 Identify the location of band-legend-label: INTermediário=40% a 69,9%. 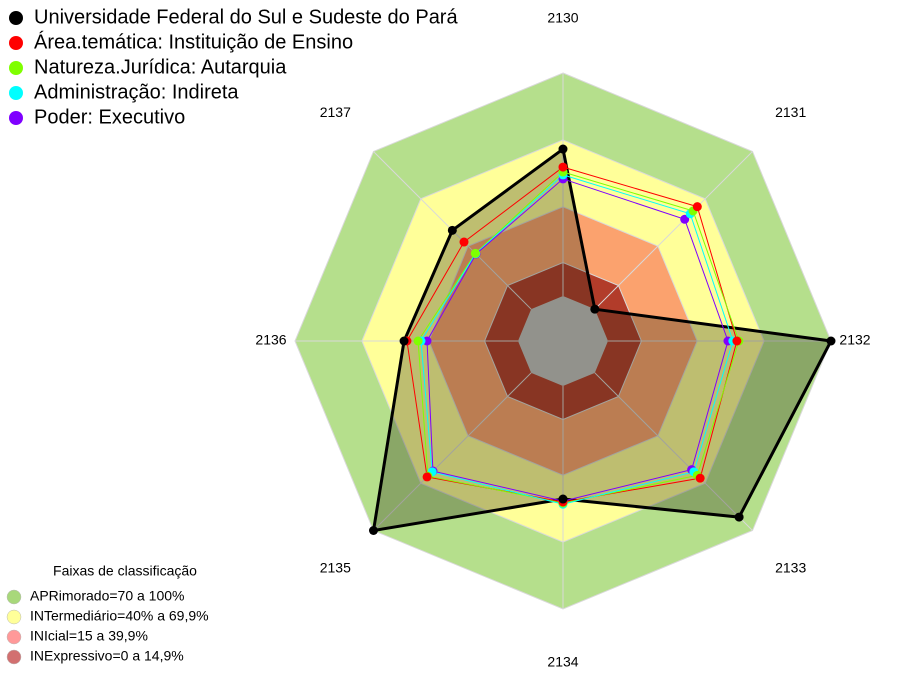
(119, 616).